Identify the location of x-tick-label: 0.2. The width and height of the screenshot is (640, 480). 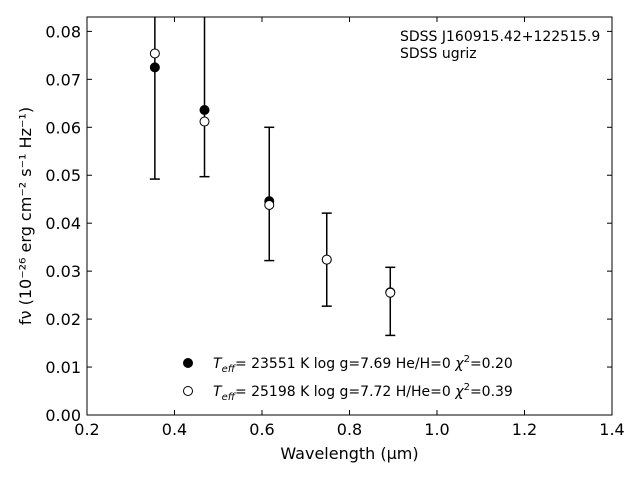
(86, 429).